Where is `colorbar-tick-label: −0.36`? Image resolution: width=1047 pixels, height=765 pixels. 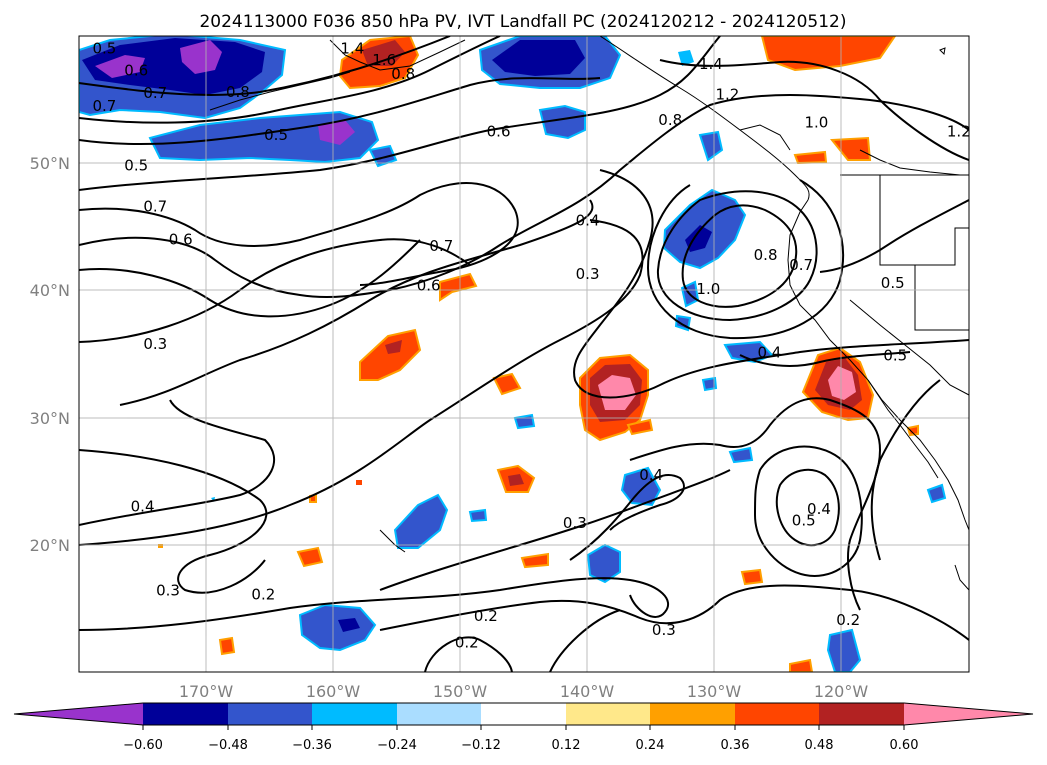
colorbar-tick-label: −0.36 is located at coordinates (312, 745).